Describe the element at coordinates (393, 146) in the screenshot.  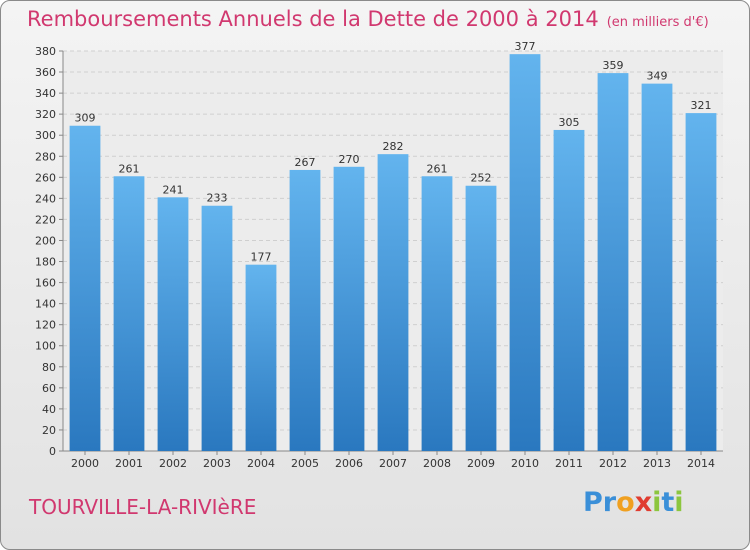
I see `bar-value-label: 282` at that location.